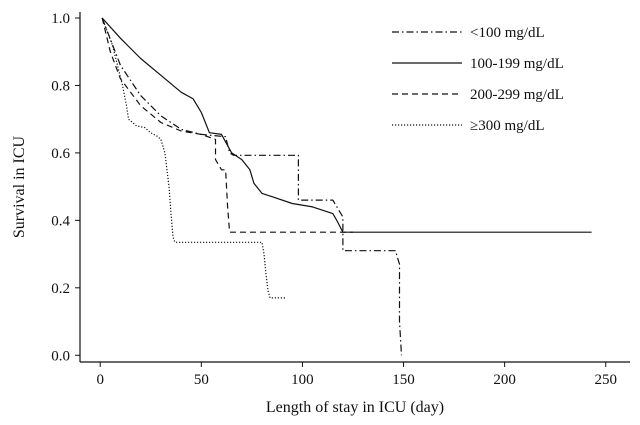 This screenshot has height=425, width=640. Describe the element at coordinates (60, 19) in the screenshot. I see `y-tick-label: 1.0` at that location.